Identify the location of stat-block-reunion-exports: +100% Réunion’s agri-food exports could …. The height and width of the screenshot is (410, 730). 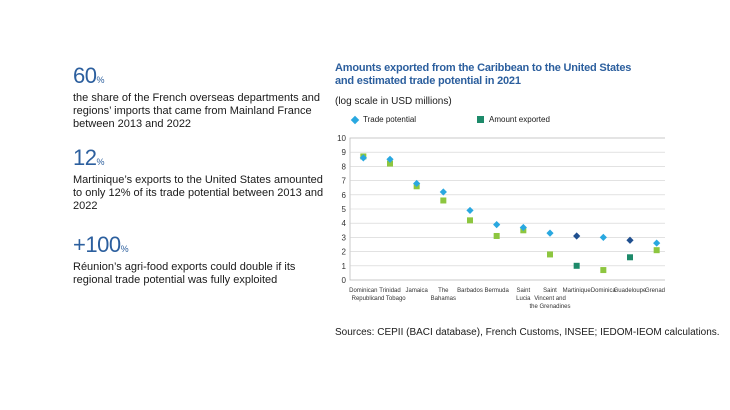
(200, 260).